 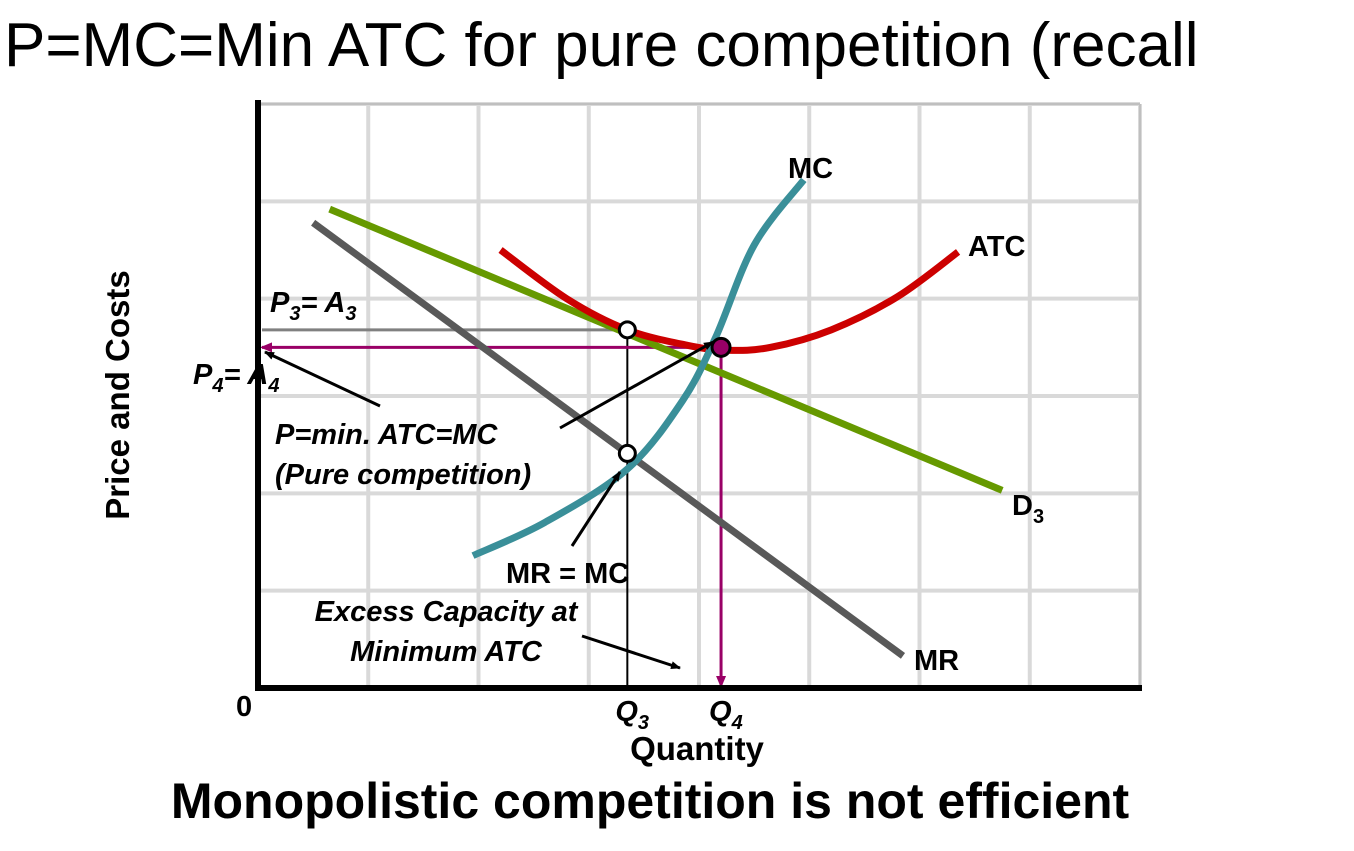 I want to click on annotation-3: Excess Capacity at Minimum ATC, so click(x=447, y=632).